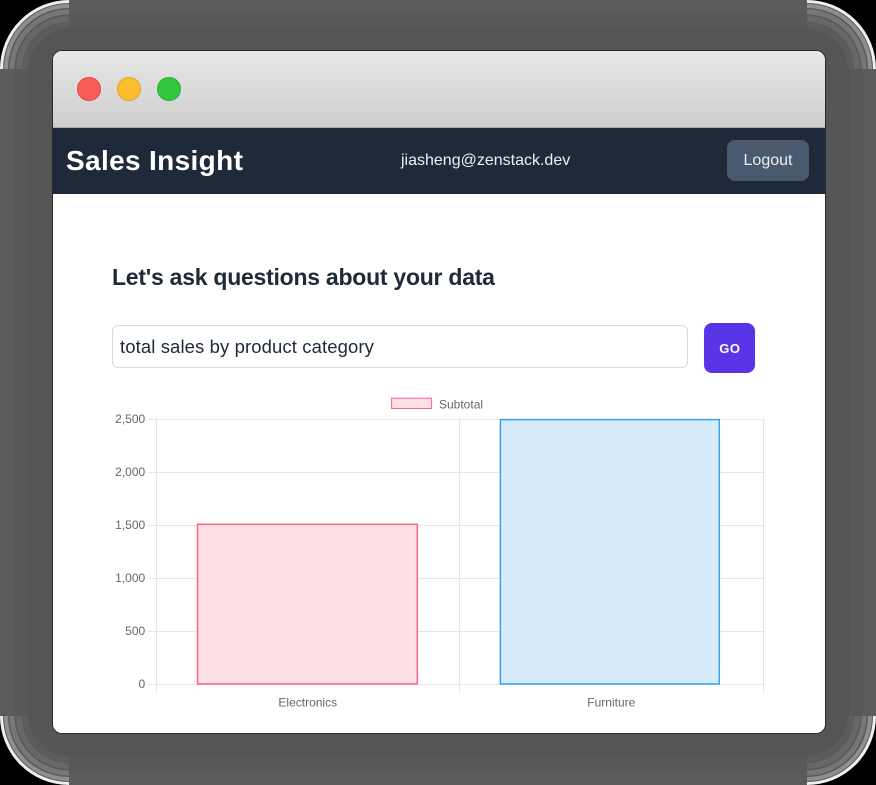 This screenshot has height=785, width=876. Describe the element at coordinates (611, 703) in the screenshot. I see `svg-text: Furniture` at that location.